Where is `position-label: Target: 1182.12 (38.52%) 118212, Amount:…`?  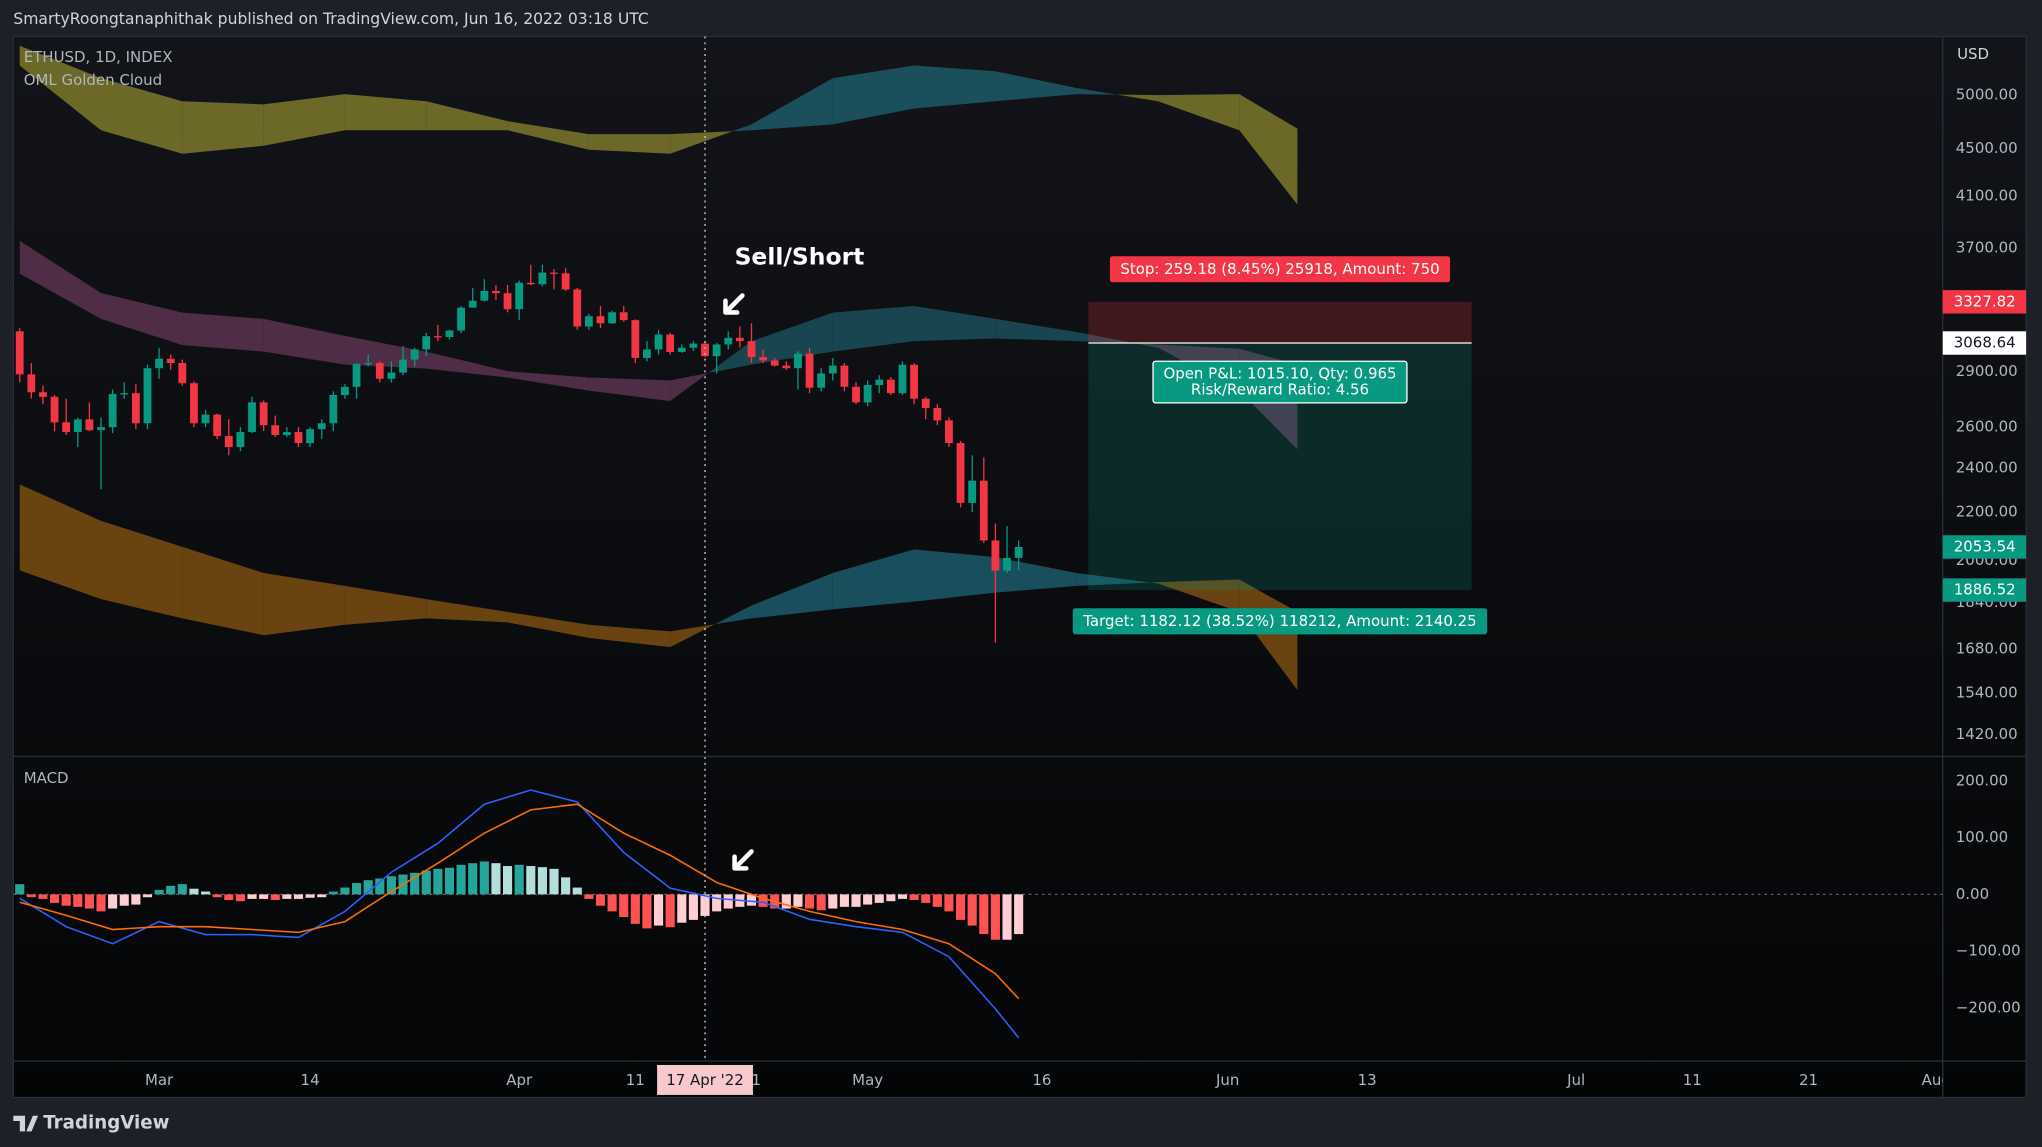
position-label: Target: 1182.12 (38.52%) 118212, Amount:… is located at coordinates (1280, 621).